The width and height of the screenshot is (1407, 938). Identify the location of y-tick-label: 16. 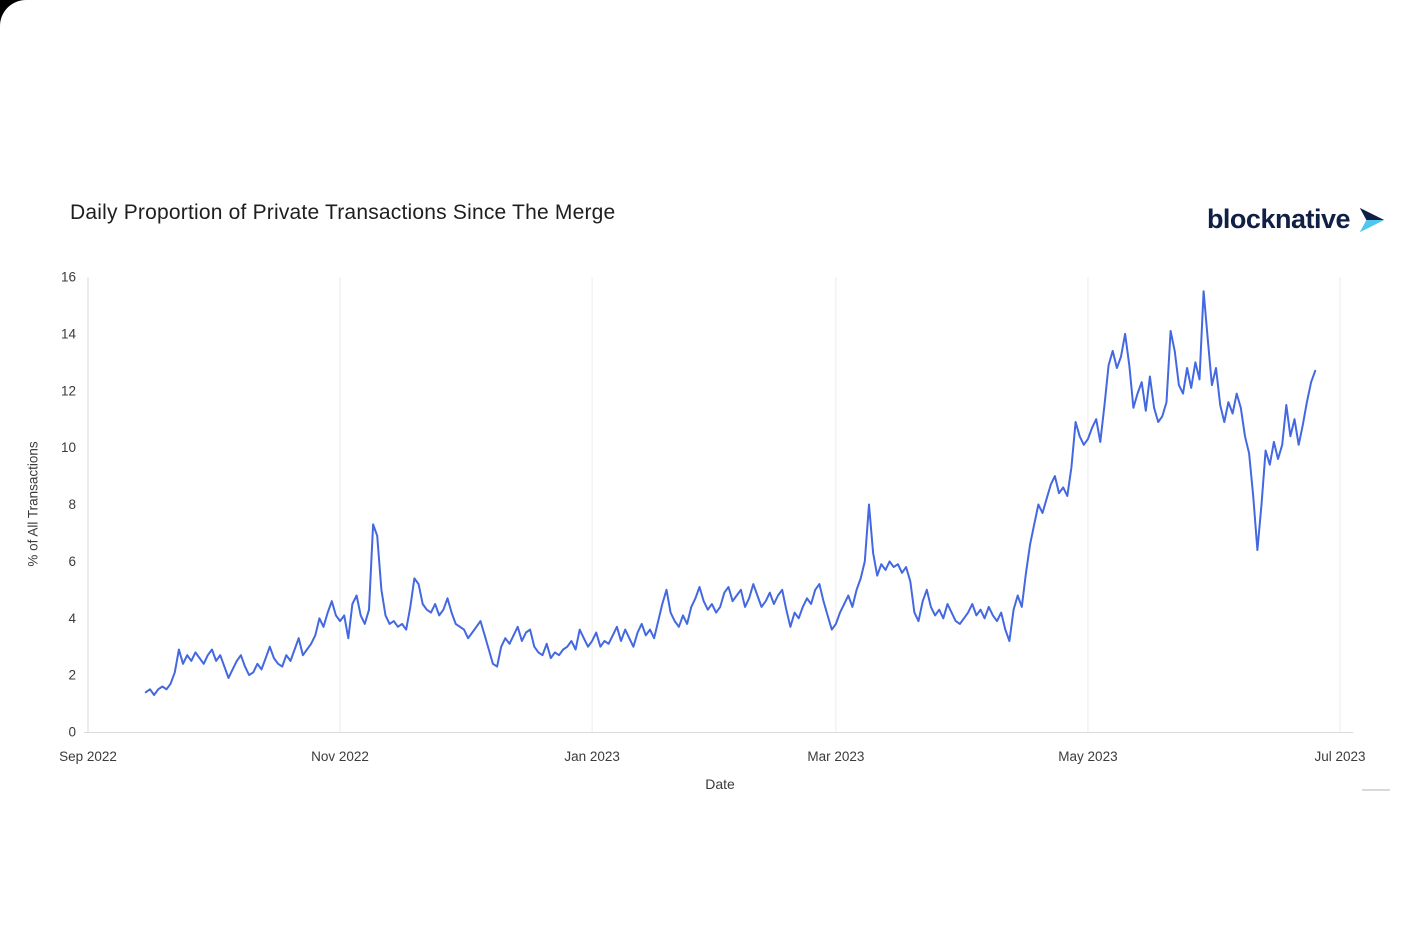
(68, 277).